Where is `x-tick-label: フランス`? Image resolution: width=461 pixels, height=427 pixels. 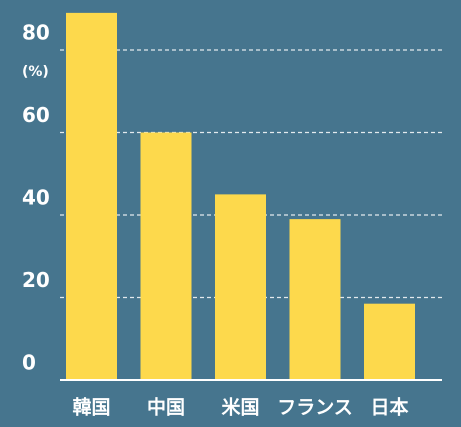 x-tick-label: フランス is located at coordinates (315, 408).